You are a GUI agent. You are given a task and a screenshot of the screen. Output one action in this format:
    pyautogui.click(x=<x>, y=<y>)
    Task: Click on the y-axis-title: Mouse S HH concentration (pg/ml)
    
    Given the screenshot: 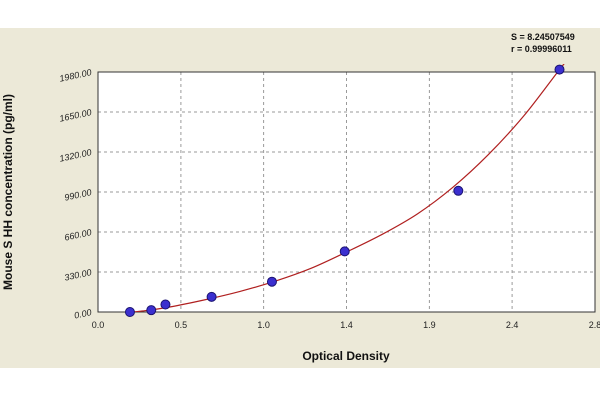 What is the action you would take?
    pyautogui.click(x=8, y=192)
    